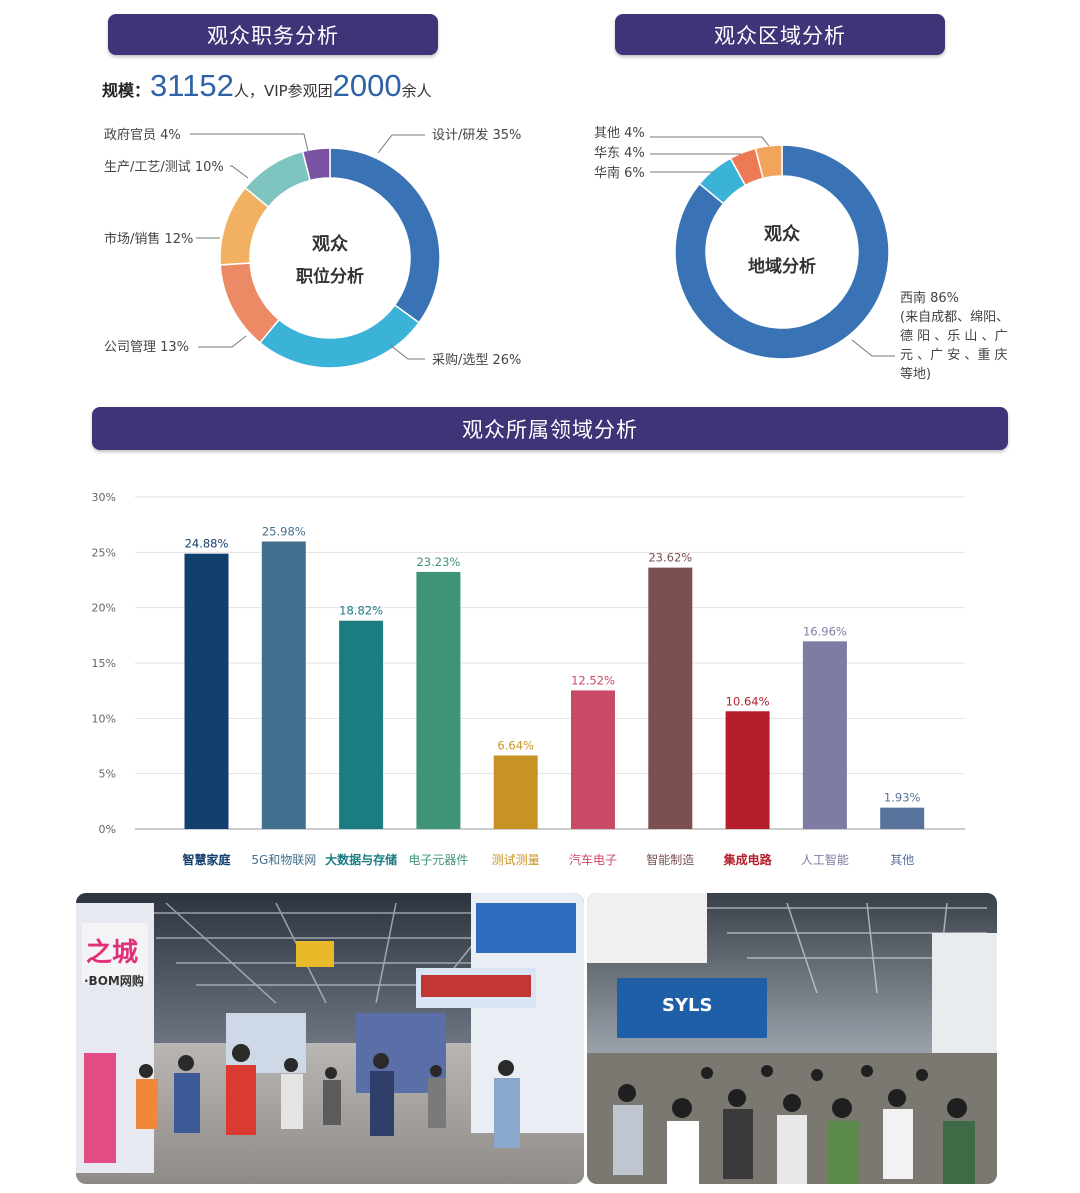  What do you see at coordinates (915, 374) in the screenshot?
I see `region-note-line-3: 等地)` at bounding box center [915, 374].